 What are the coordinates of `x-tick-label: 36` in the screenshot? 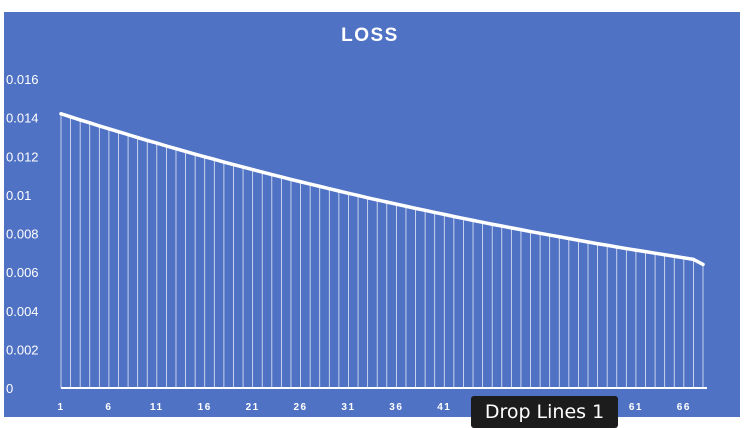 It's located at (396, 407).